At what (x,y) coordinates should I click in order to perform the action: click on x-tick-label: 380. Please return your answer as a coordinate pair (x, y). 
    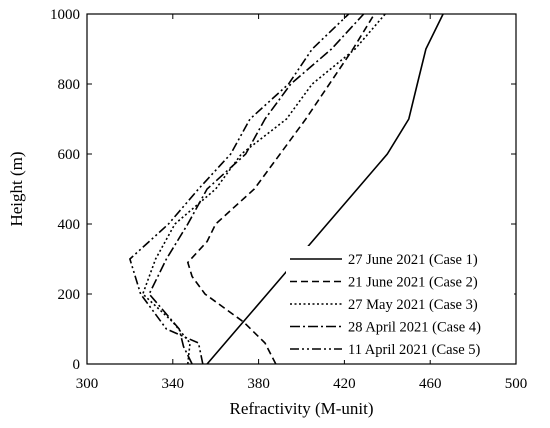
    Looking at the image, I should click on (258, 384).